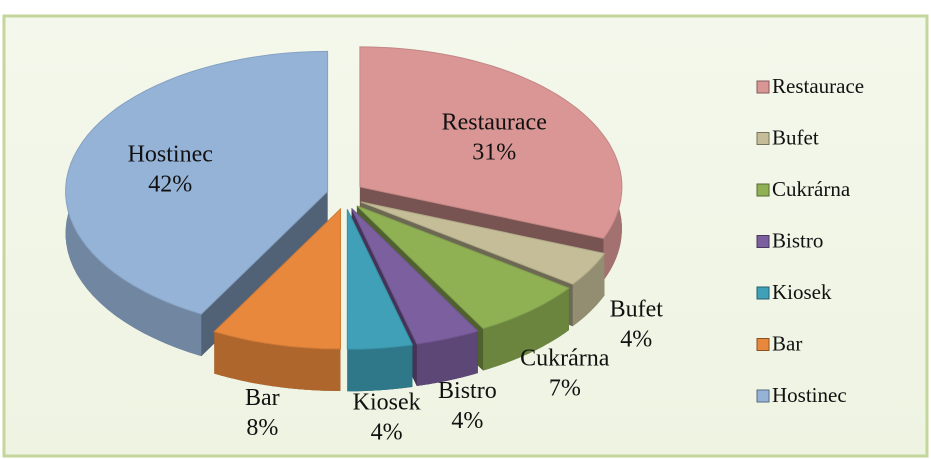 The image size is (931, 459). I want to click on slice-label: Bar, so click(262, 398).